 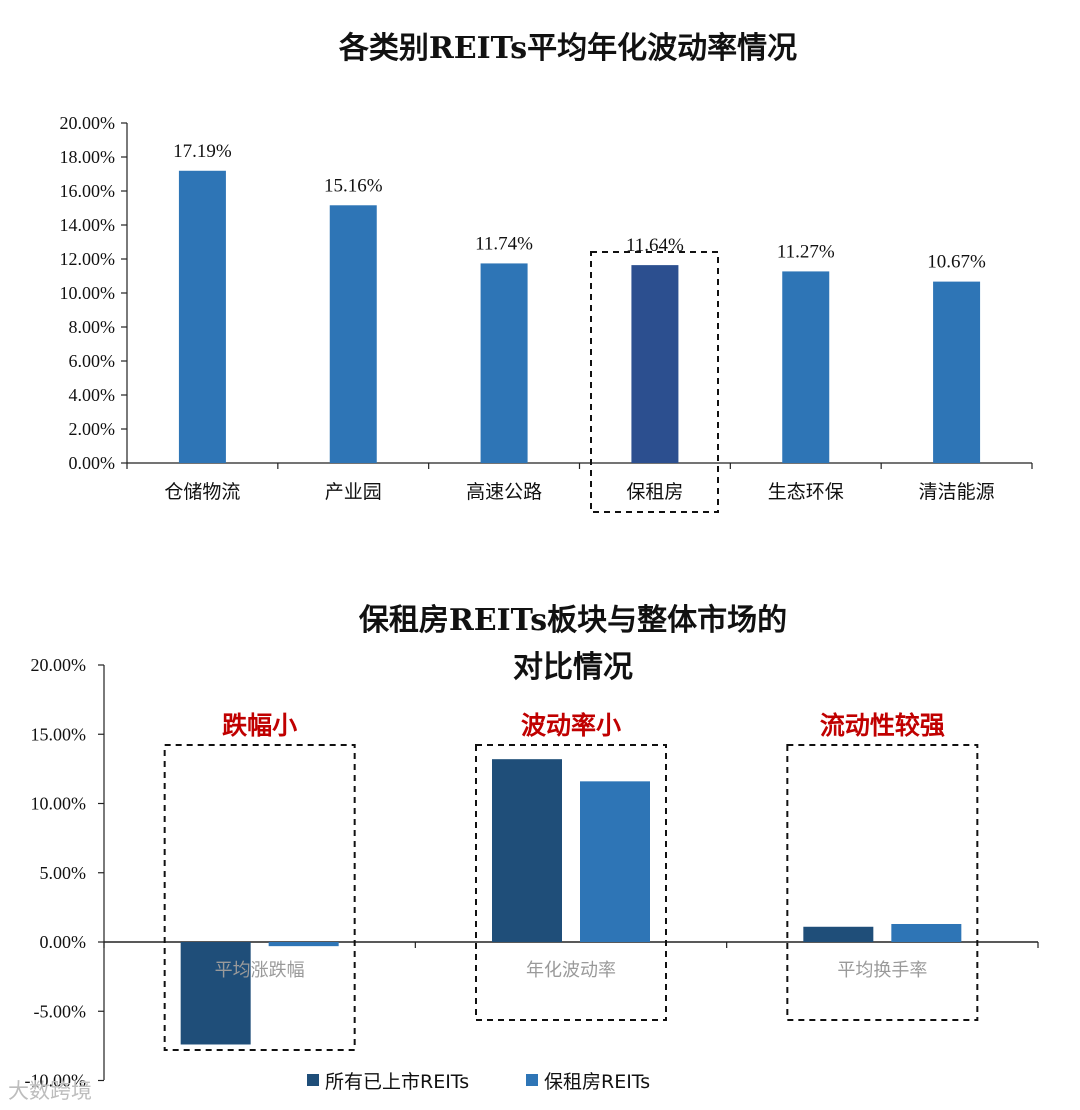 What do you see at coordinates (56, 1081) in the screenshot?
I see `chart2-y-tick-label: -10.00%` at bounding box center [56, 1081].